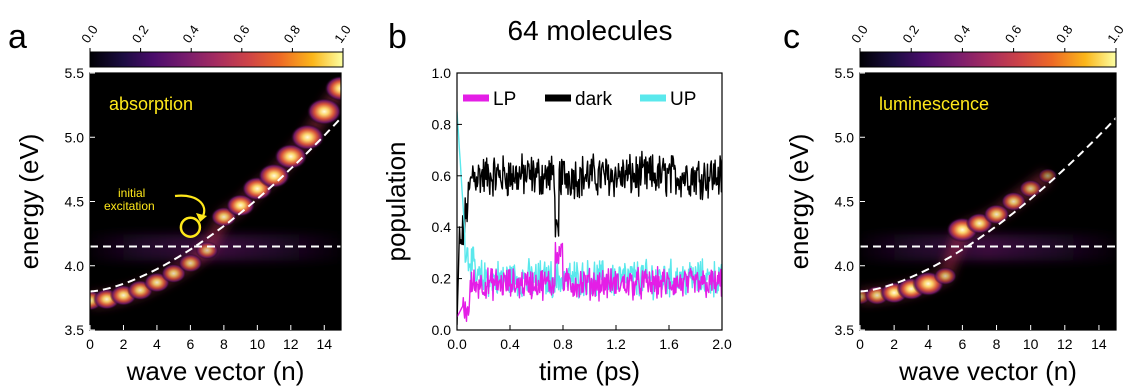 The height and width of the screenshot is (388, 1127). Describe the element at coordinates (589, 281) in the screenshot. I see `series-line-LP` at that location.